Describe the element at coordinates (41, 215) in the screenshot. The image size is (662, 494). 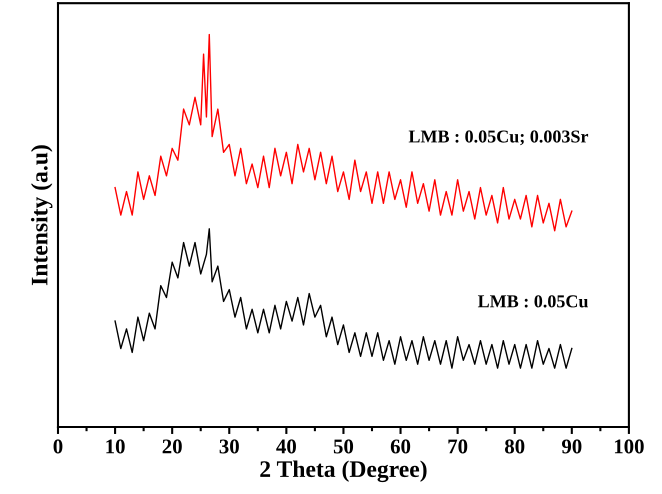
I see `y-axis-title: Intensity (a.u)` at that location.